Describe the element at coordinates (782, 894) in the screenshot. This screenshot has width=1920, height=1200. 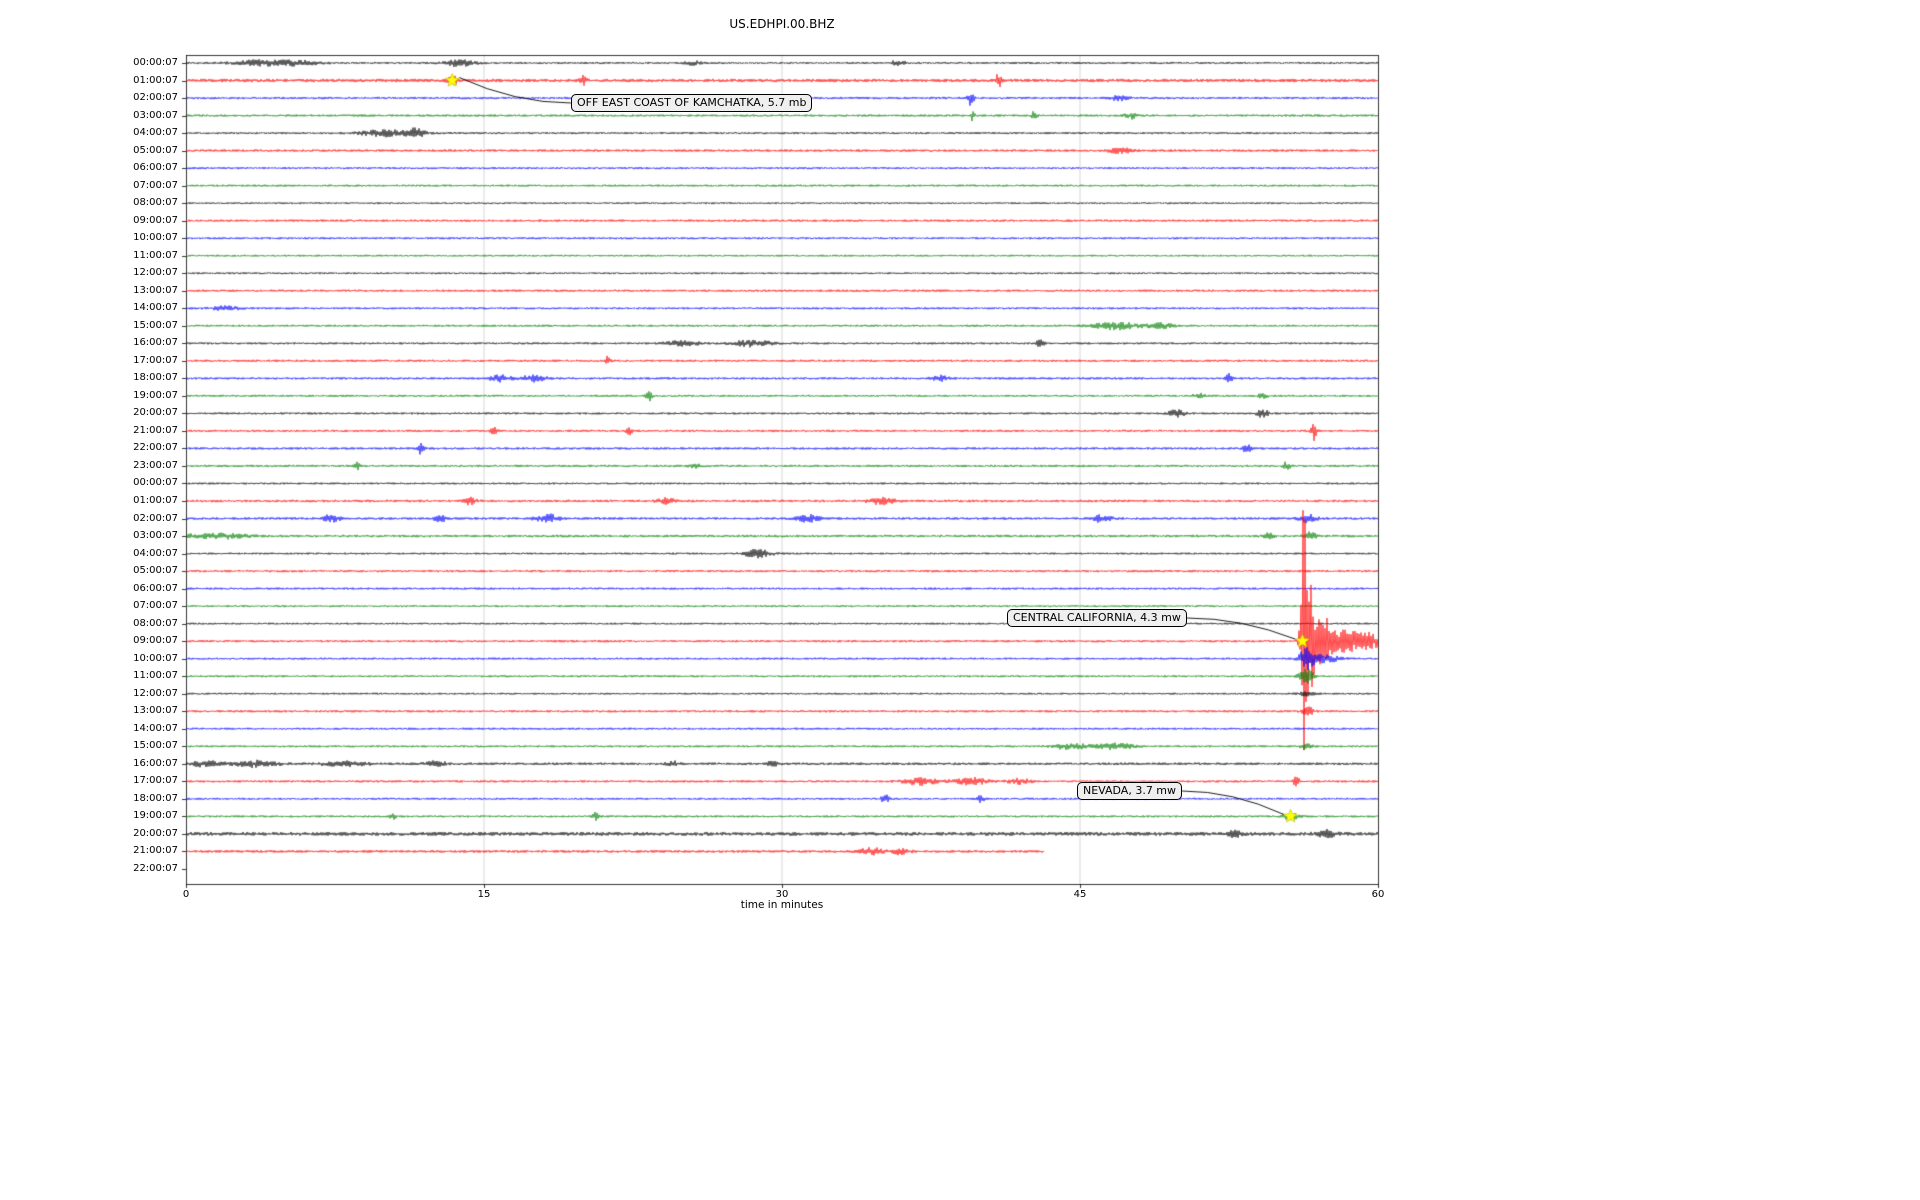
I see `x-axis-tick-label: 30` at that location.